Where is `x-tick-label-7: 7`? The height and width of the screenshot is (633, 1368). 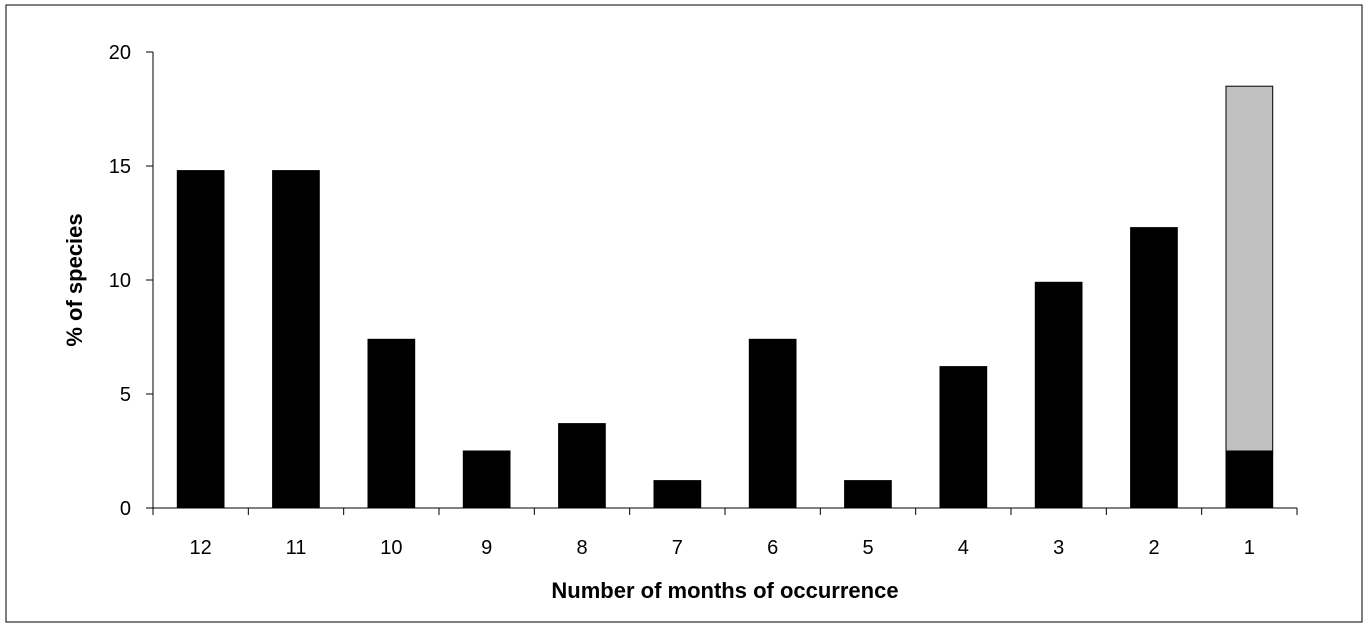
x-tick-label-7: 7 is located at coordinates (677, 548).